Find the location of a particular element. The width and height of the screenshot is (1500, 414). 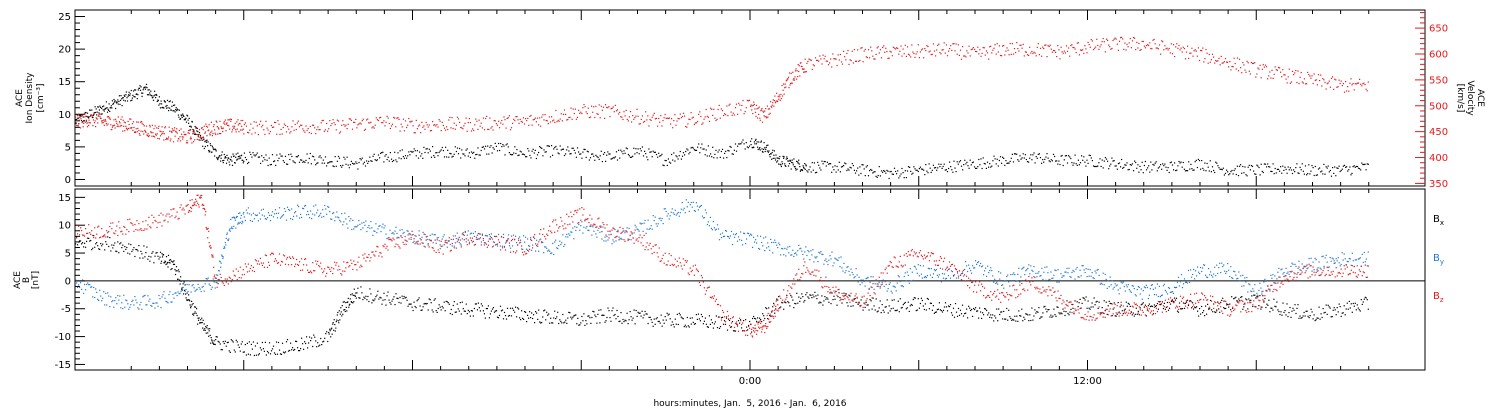

bottom-left-tick-label: -5 is located at coordinates (66, 309).